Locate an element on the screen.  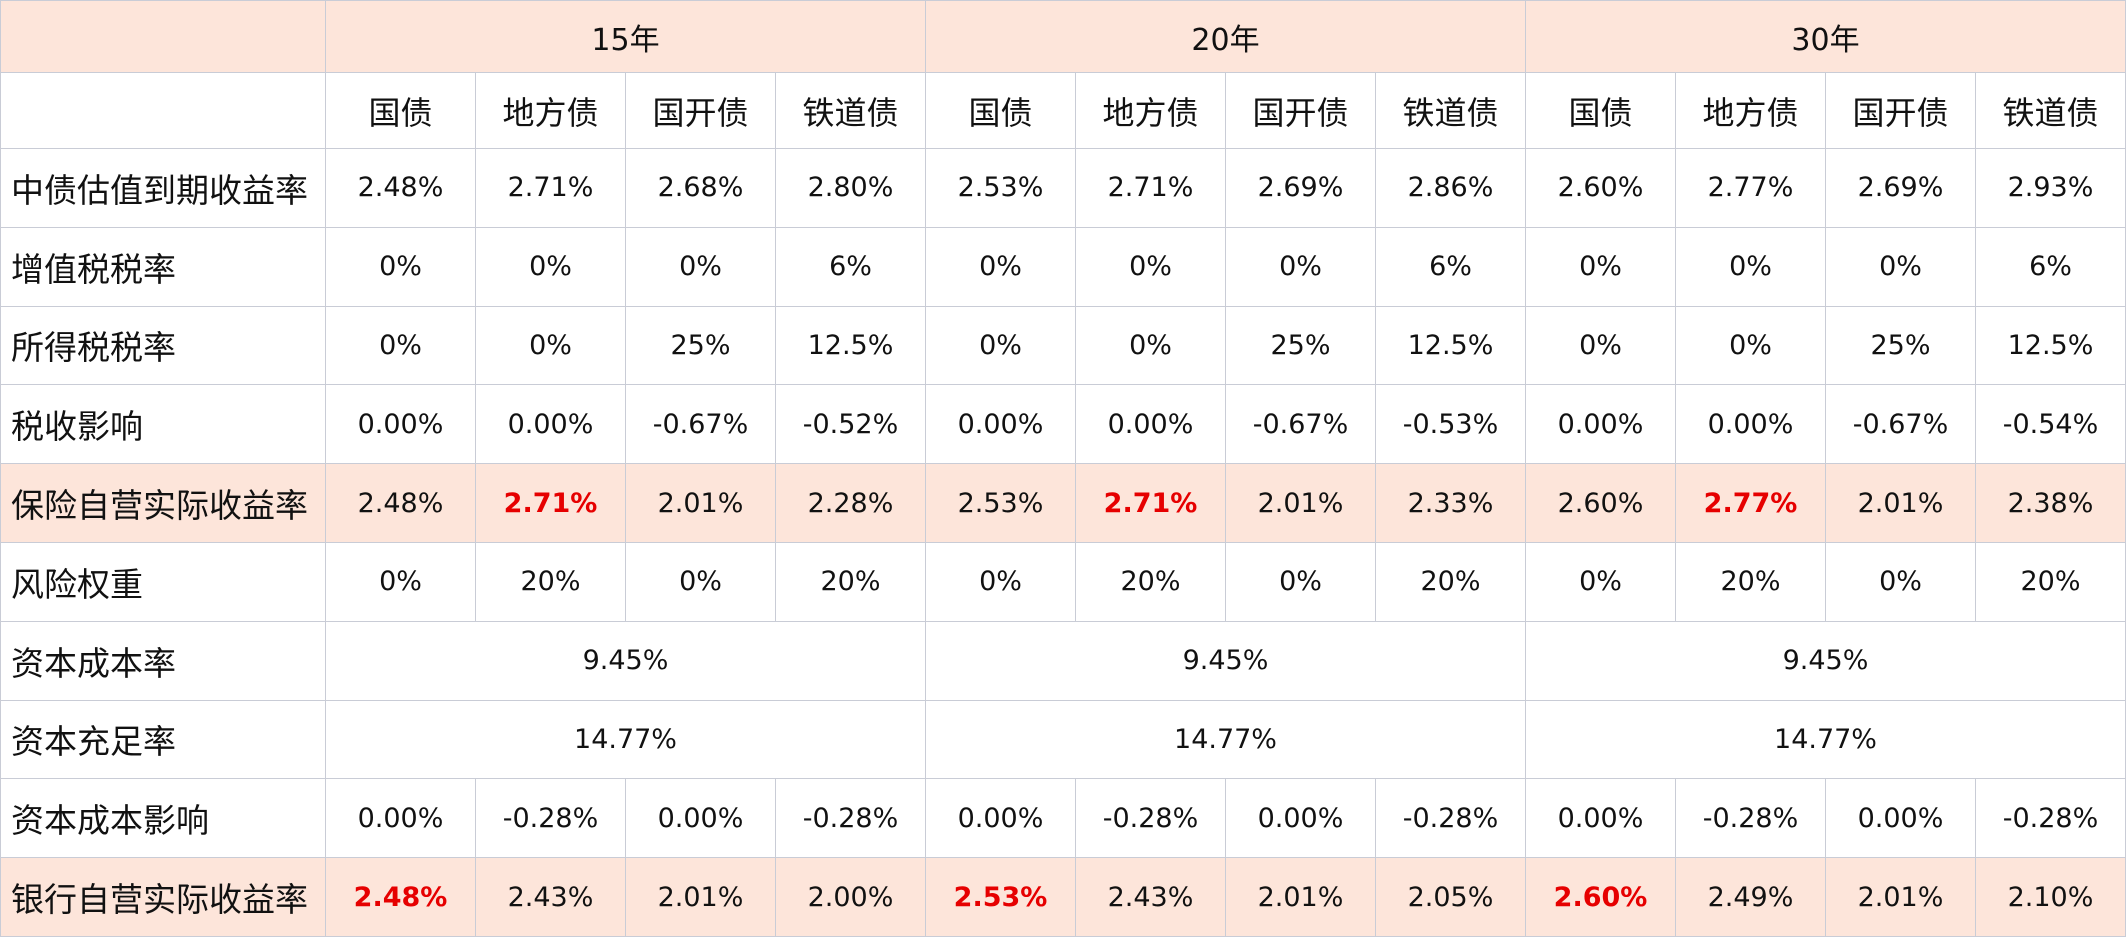
value-cell: 2.43% is located at coordinates (1150, 897).